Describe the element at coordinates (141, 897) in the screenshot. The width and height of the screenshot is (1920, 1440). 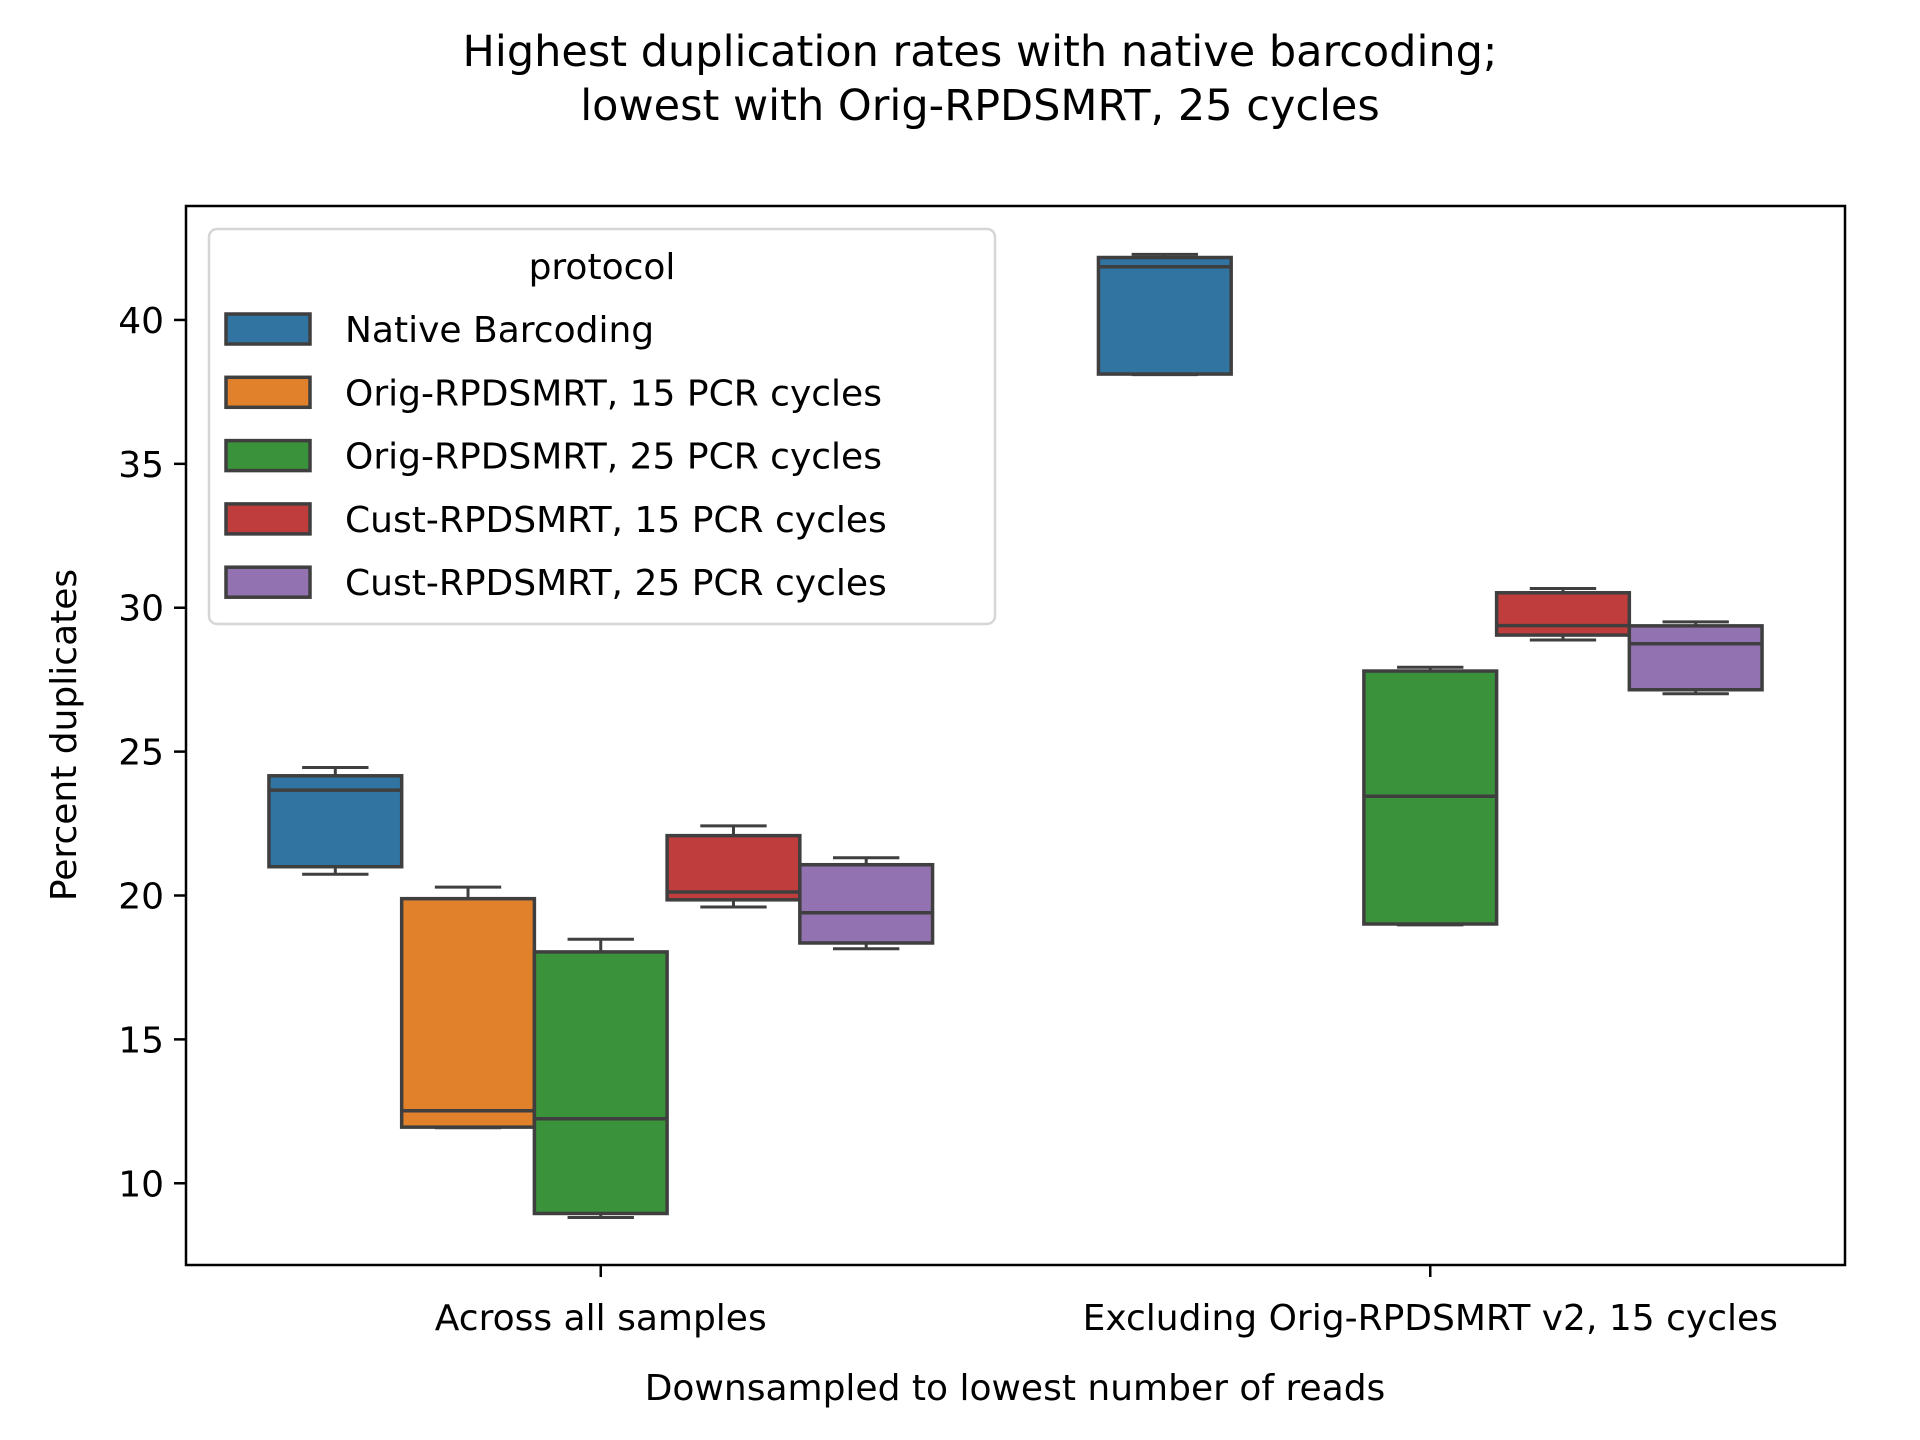
I see `y-tick-label: 20` at that location.